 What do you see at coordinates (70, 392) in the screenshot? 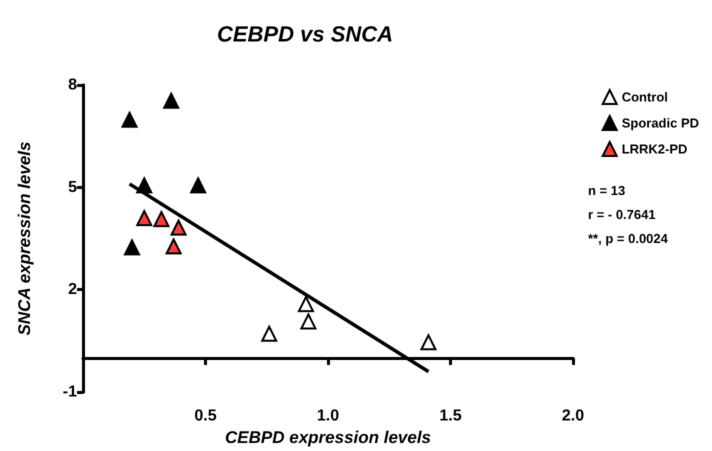
I see `y-tick-label: -1` at bounding box center [70, 392].